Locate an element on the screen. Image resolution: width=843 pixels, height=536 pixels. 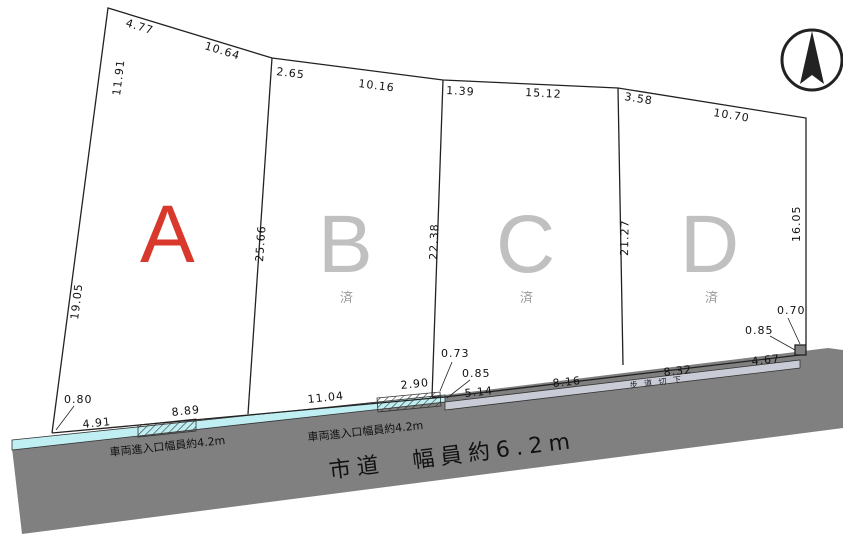
dim-d-top-right: 10.70 is located at coordinates (732, 115).